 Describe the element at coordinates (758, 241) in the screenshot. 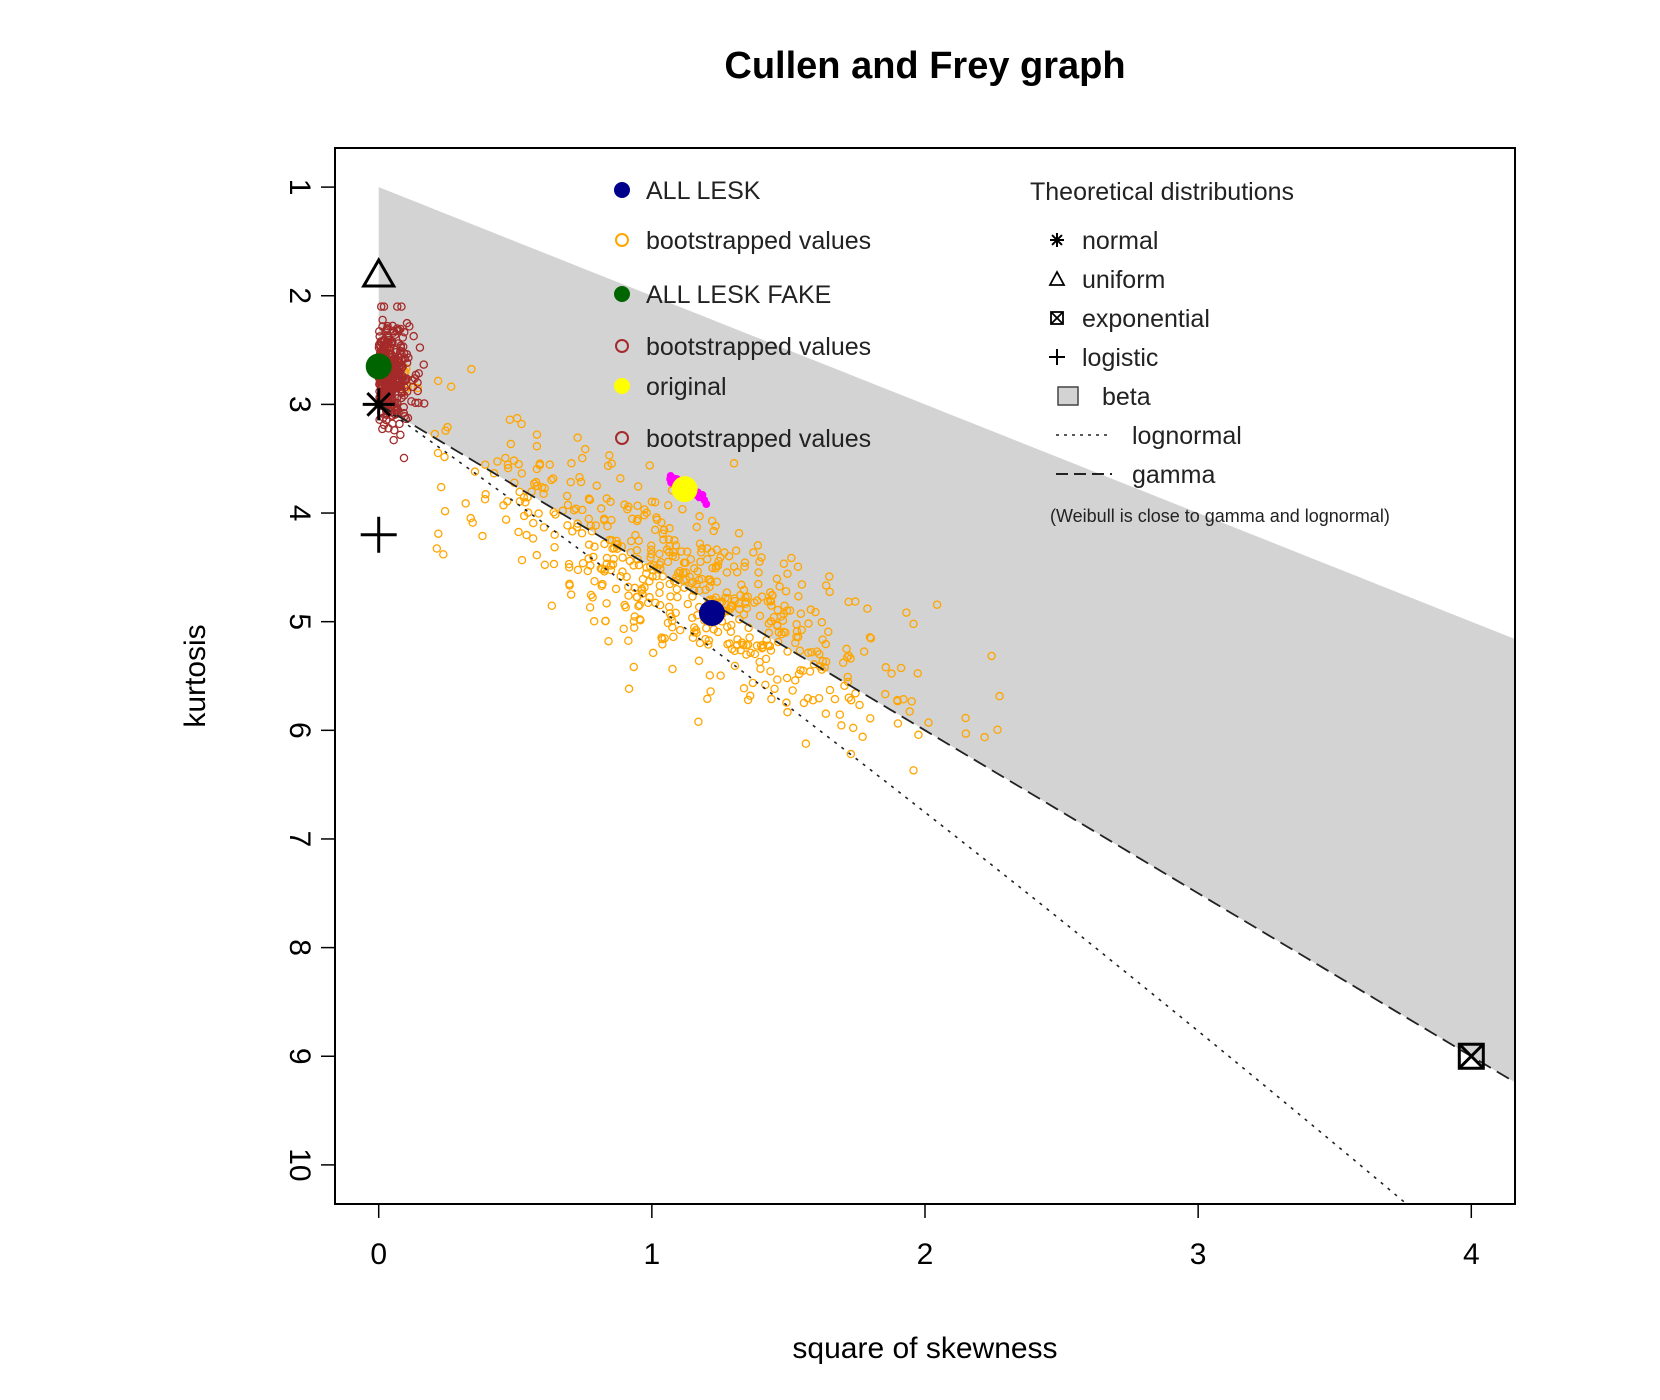

I see `legend-label: bootstrapped values` at that location.